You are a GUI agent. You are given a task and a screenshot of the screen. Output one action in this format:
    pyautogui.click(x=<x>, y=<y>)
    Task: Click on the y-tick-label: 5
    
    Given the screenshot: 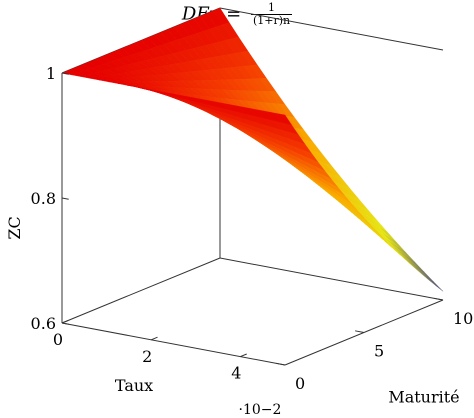 What is the action you would take?
    pyautogui.click(x=379, y=351)
    